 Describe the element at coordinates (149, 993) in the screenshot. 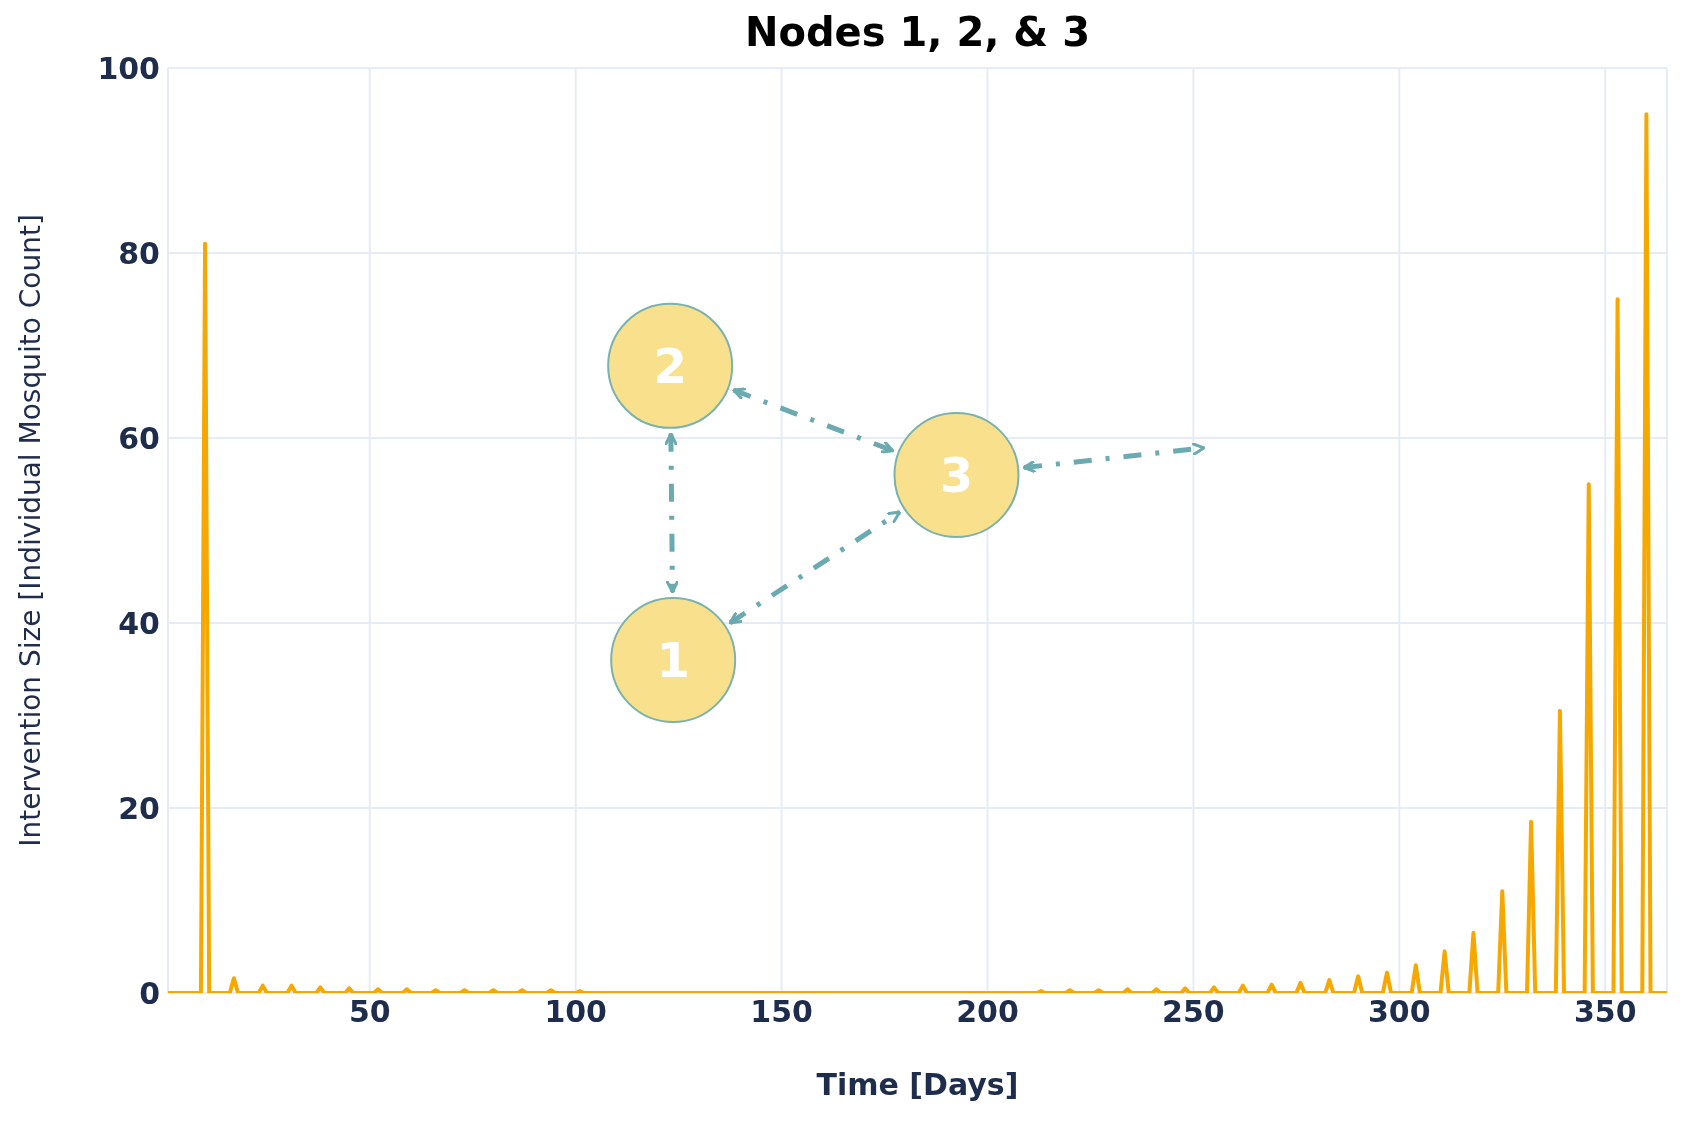

I see `y-tick-label: 0` at that location.